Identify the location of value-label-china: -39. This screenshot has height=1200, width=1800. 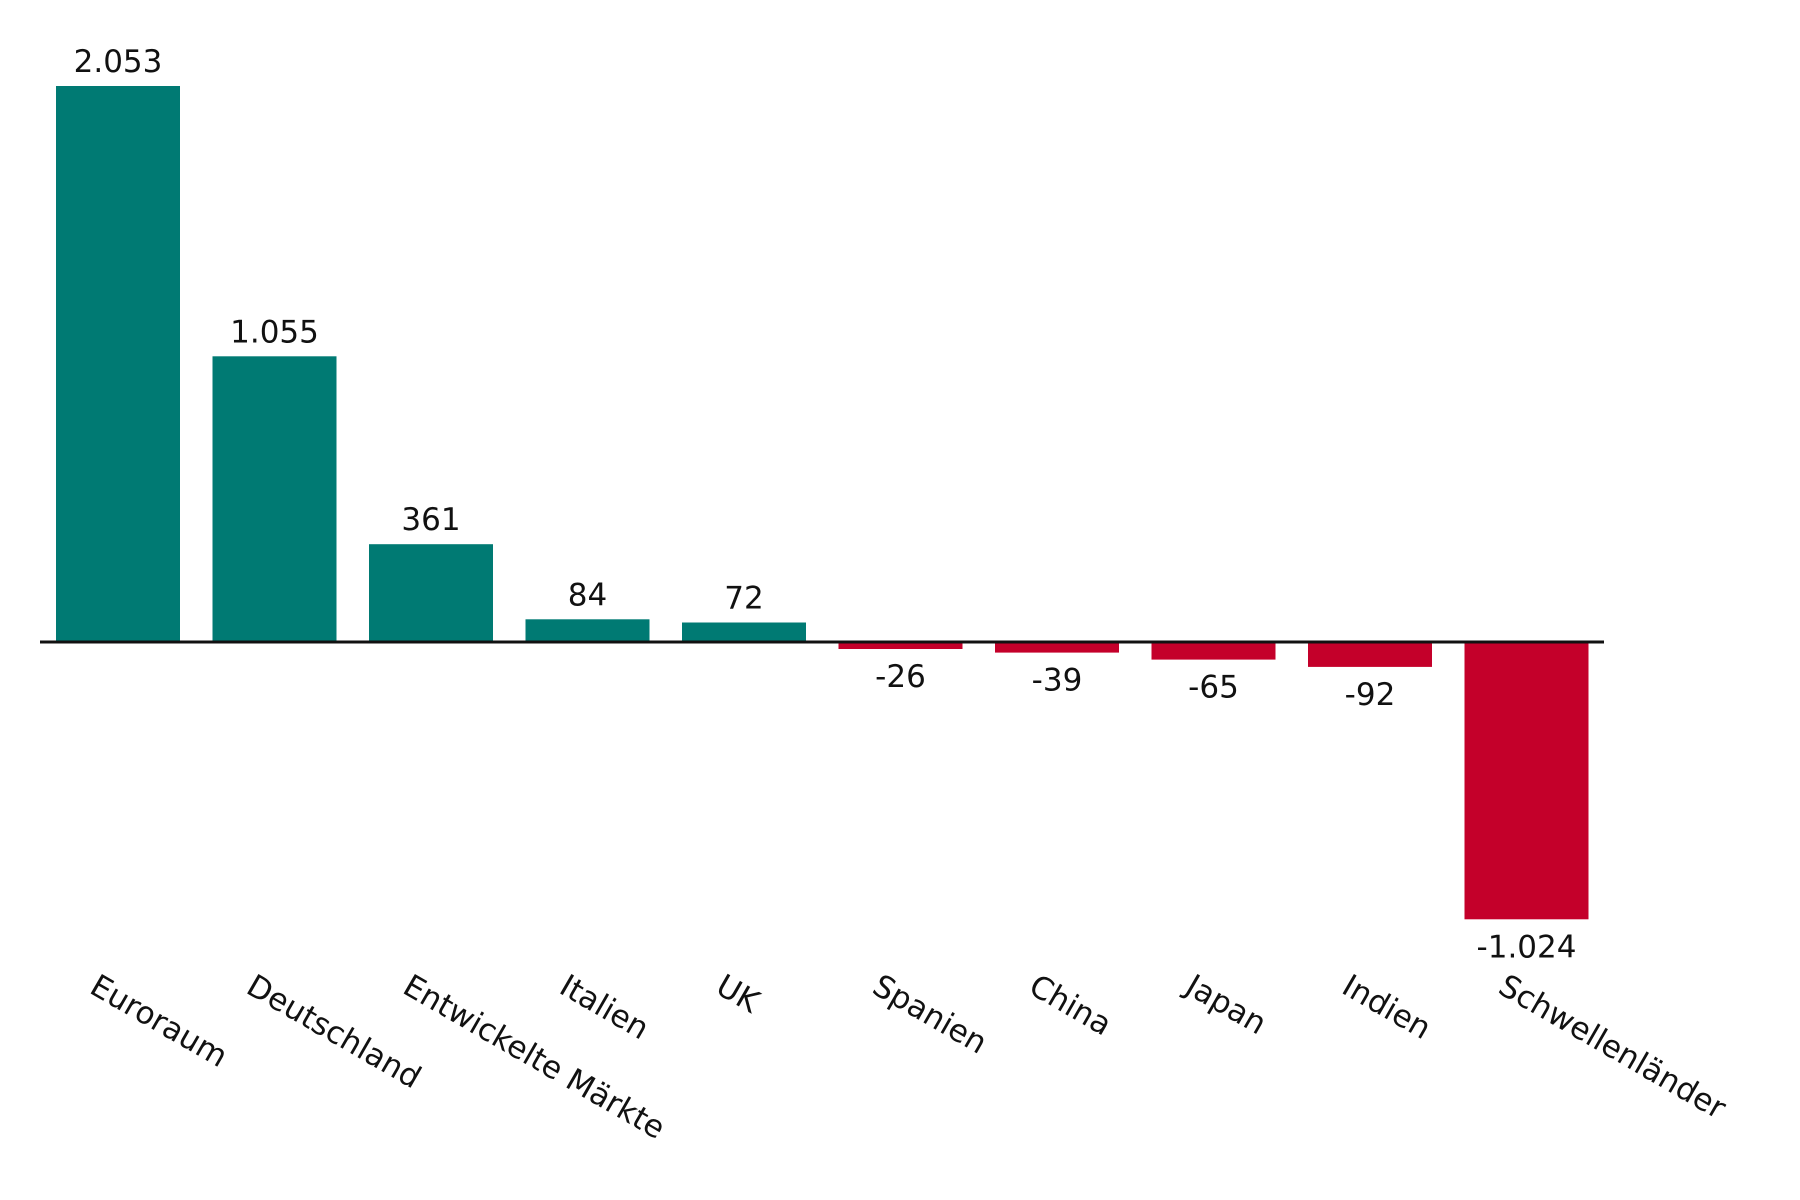
(1057, 681).